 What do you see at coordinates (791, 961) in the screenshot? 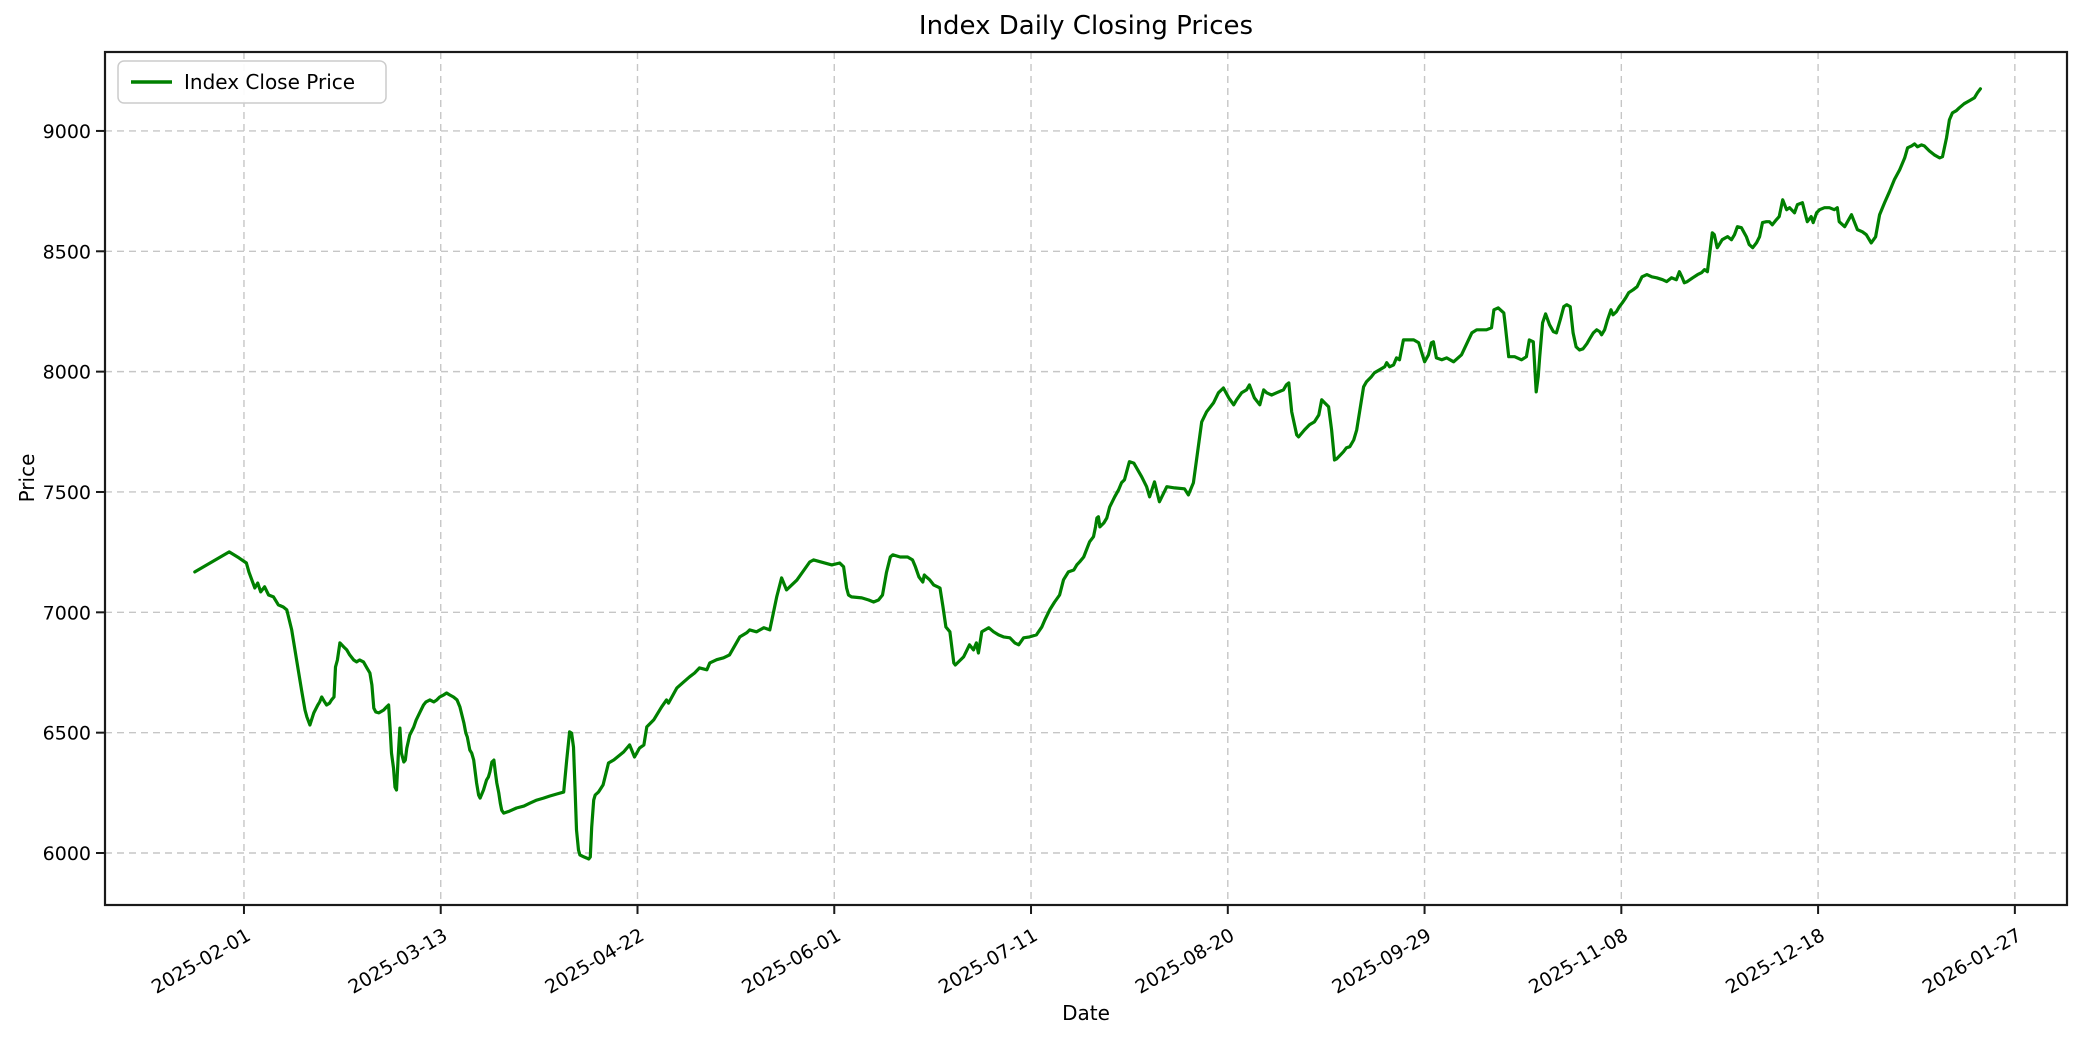
I see `x-tick-label: 2025-06-01` at bounding box center [791, 961].